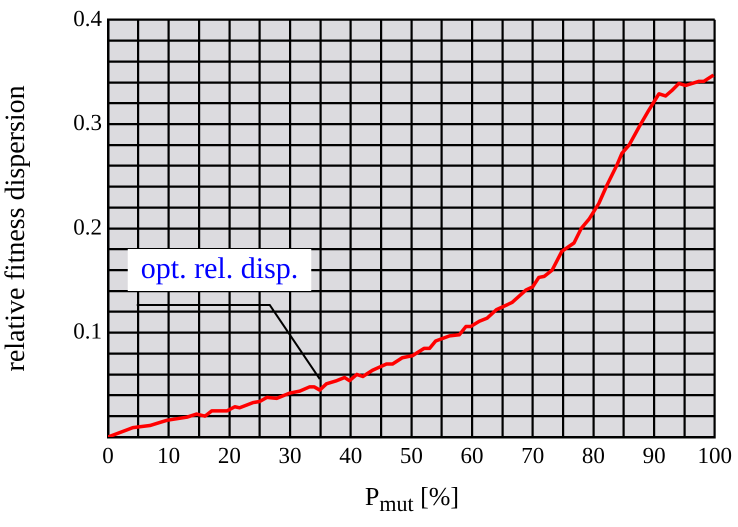  I want to click on y-tick-label: 0.1, so click(87, 331).